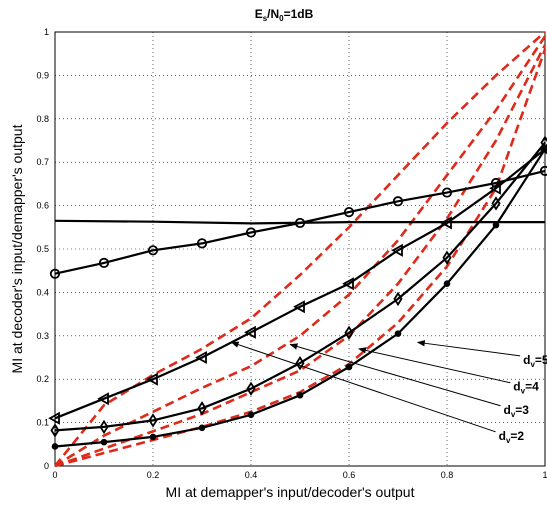  Describe the element at coordinates (544, 475) in the screenshot. I see `x-tick-label: 1` at that location.